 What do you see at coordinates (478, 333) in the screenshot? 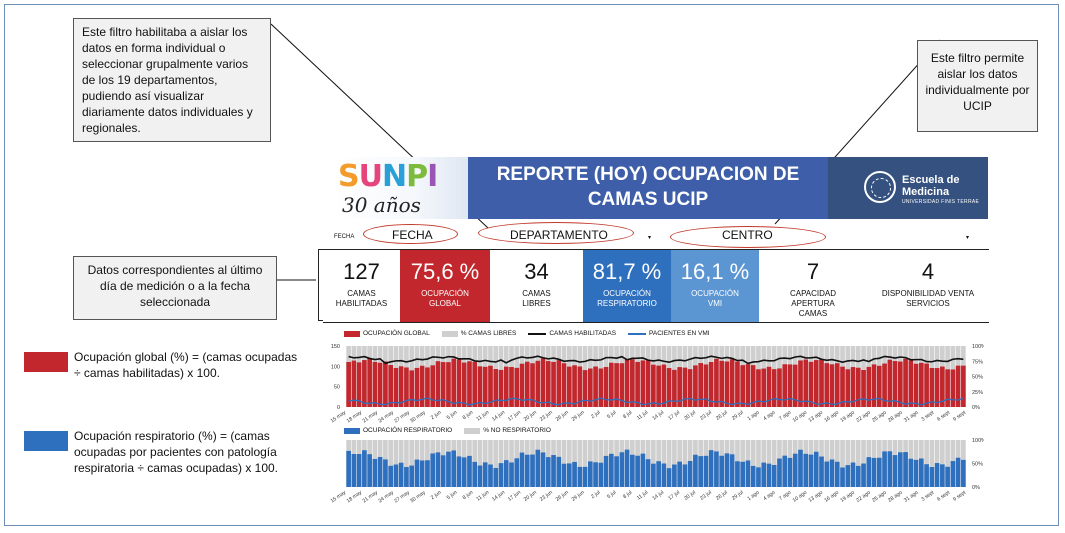
I see `legend-item-camas-libres: % CAMAS LIBRES` at bounding box center [478, 333].